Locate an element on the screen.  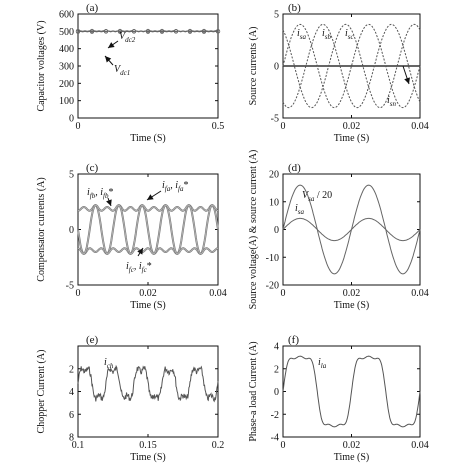
annotation-ifb: ifb, ifb* is located at coordinates (100, 193).